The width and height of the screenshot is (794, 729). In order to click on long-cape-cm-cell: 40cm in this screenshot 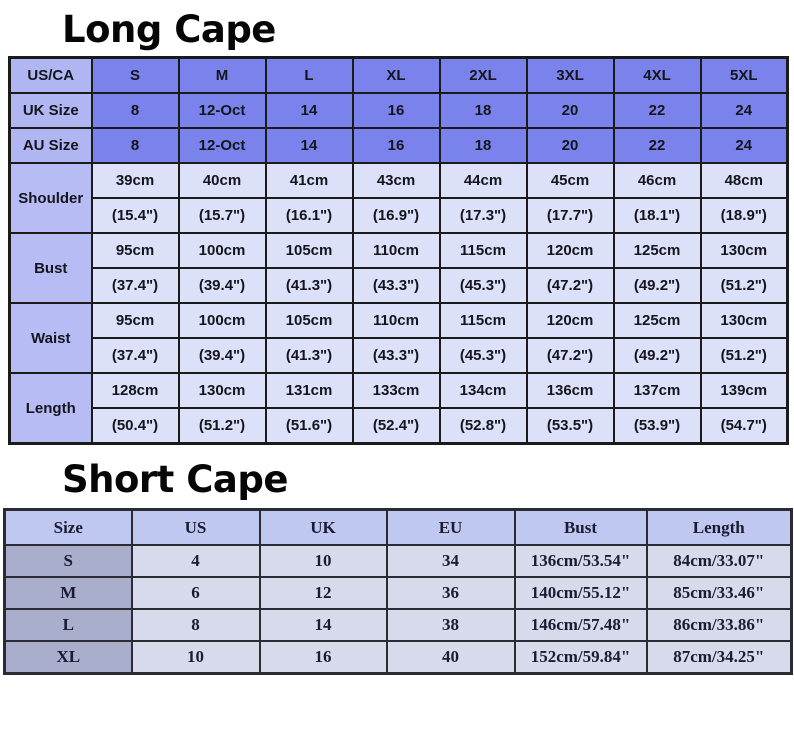, I will do `click(222, 180)`.